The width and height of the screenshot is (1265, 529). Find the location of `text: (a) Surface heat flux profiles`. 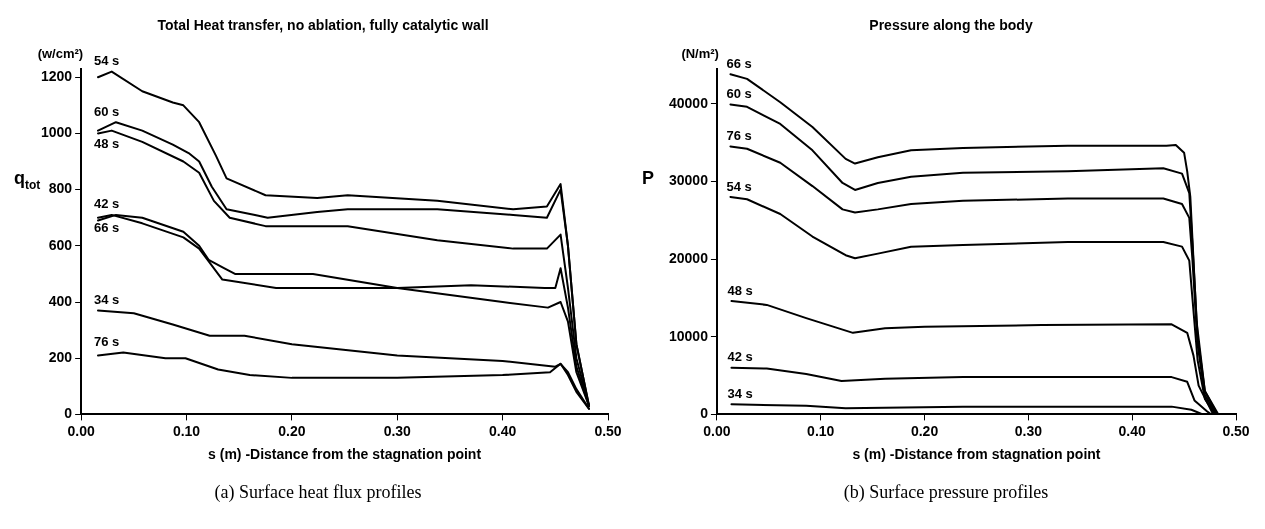

text: (a) Surface heat flux profiles is located at coordinates (318, 492).